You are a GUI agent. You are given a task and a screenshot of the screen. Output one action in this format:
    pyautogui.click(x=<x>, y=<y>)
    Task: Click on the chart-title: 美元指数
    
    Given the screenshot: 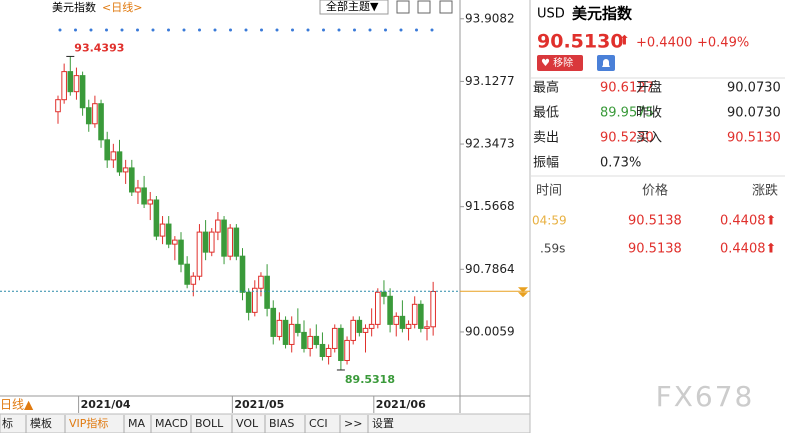 What is the action you would take?
    pyautogui.click(x=74, y=7)
    